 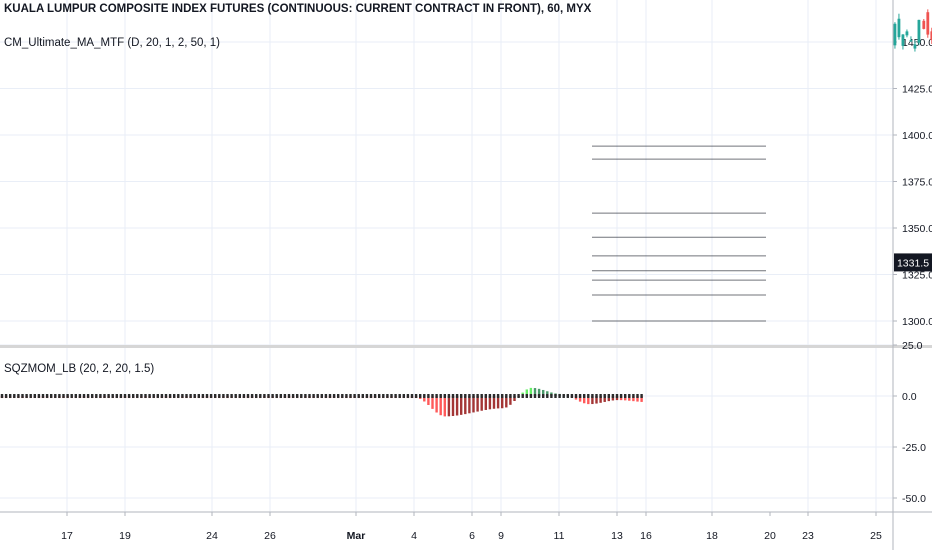 What do you see at coordinates (913, 263) in the screenshot?
I see `last-price-badge: 1331.5` at bounding box center [913, 263].